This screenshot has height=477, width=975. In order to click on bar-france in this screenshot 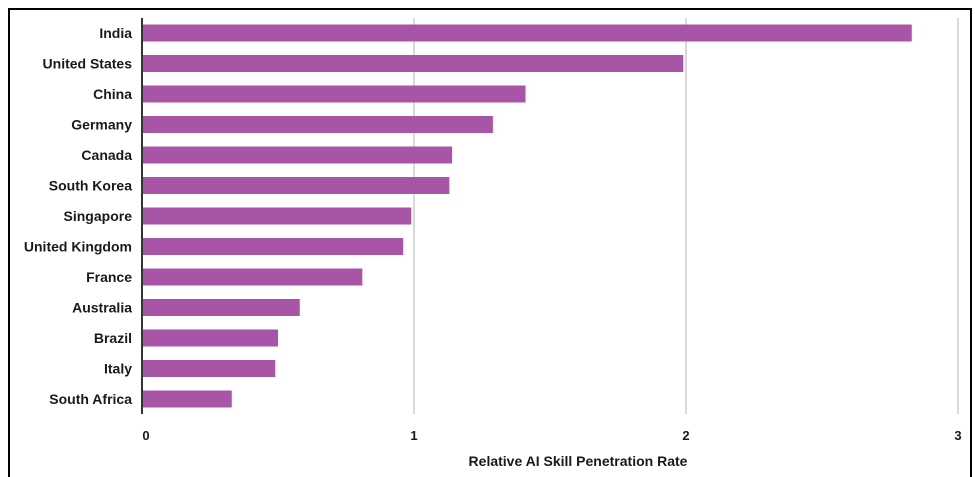, I will do `click(252, 277)`.